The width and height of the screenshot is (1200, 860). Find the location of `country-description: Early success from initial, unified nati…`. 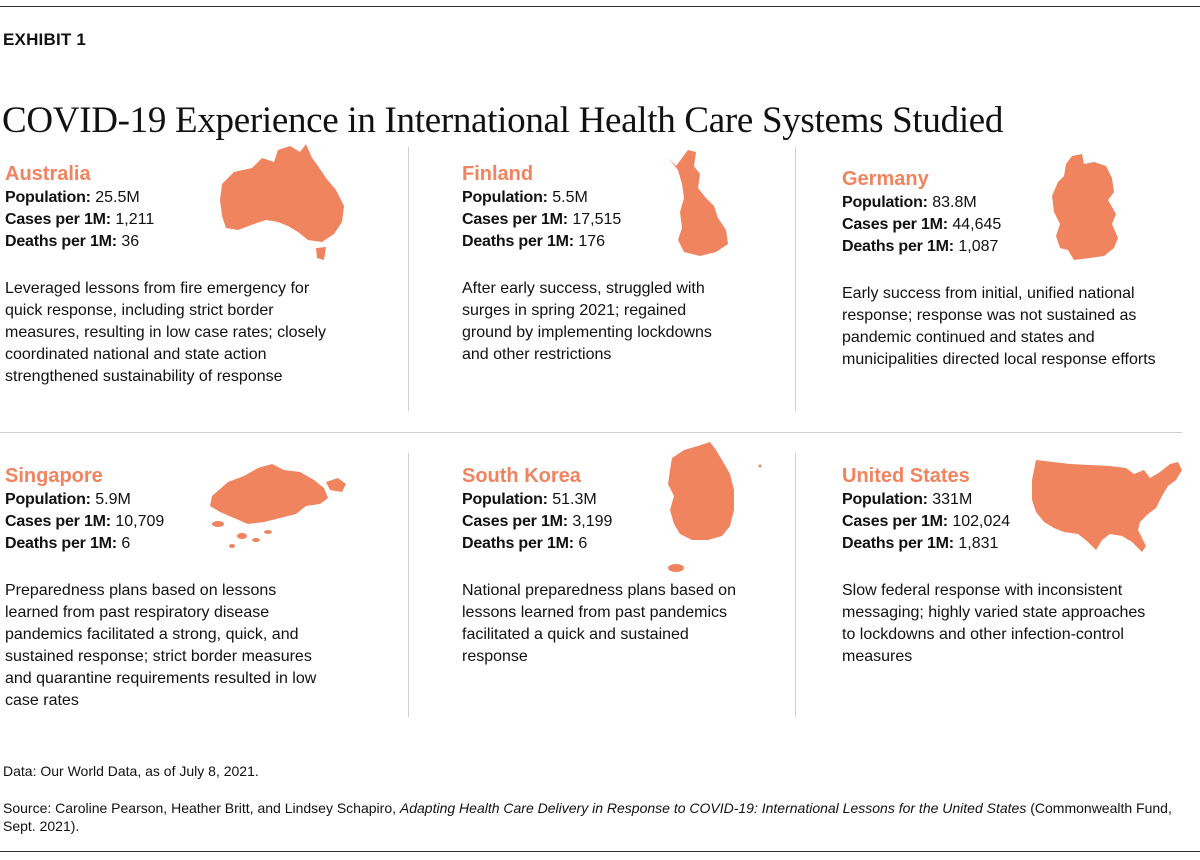

country-description: Early success from initial, unified nati… is located at coordinates (999, 326).